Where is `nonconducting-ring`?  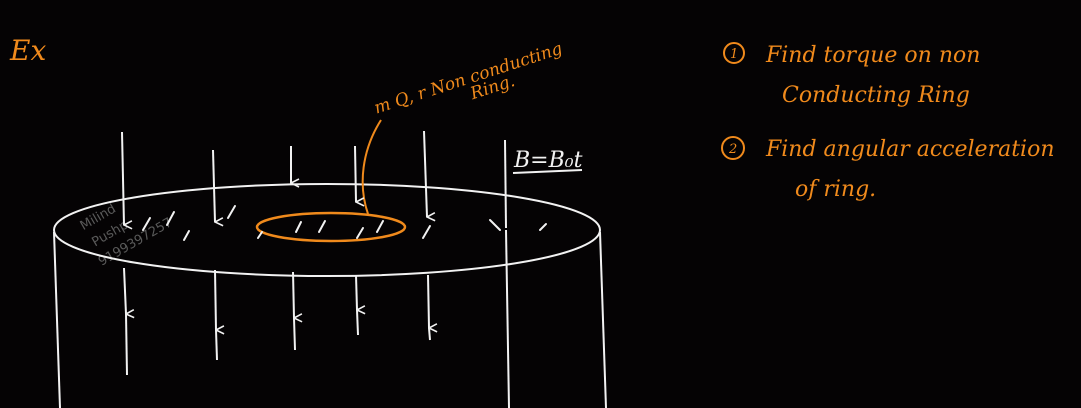 nonconducting-ring is located at coordinates (331, 227).